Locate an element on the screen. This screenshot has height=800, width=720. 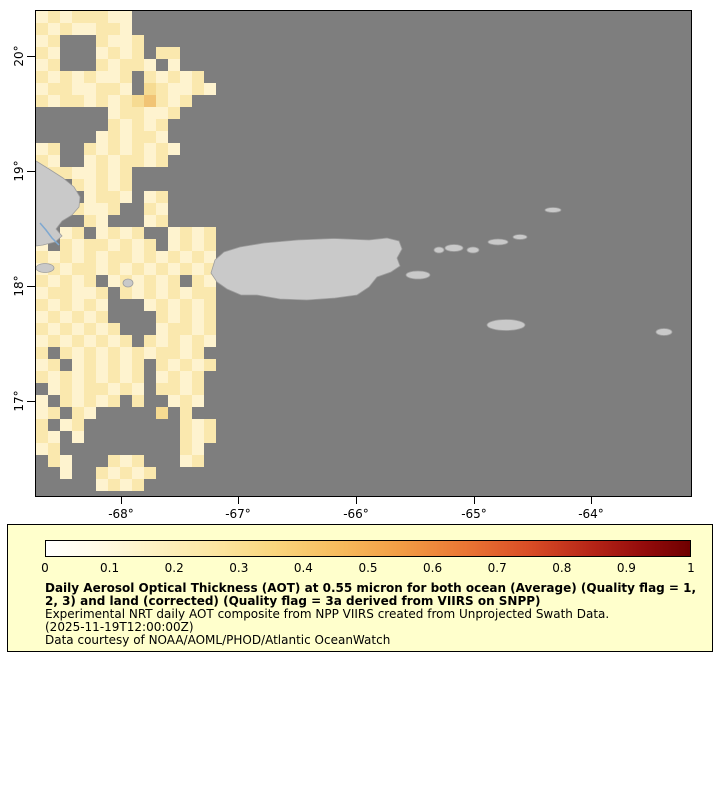
colorbar-tick-label: 0.5 is located at coordinates (368, 568).